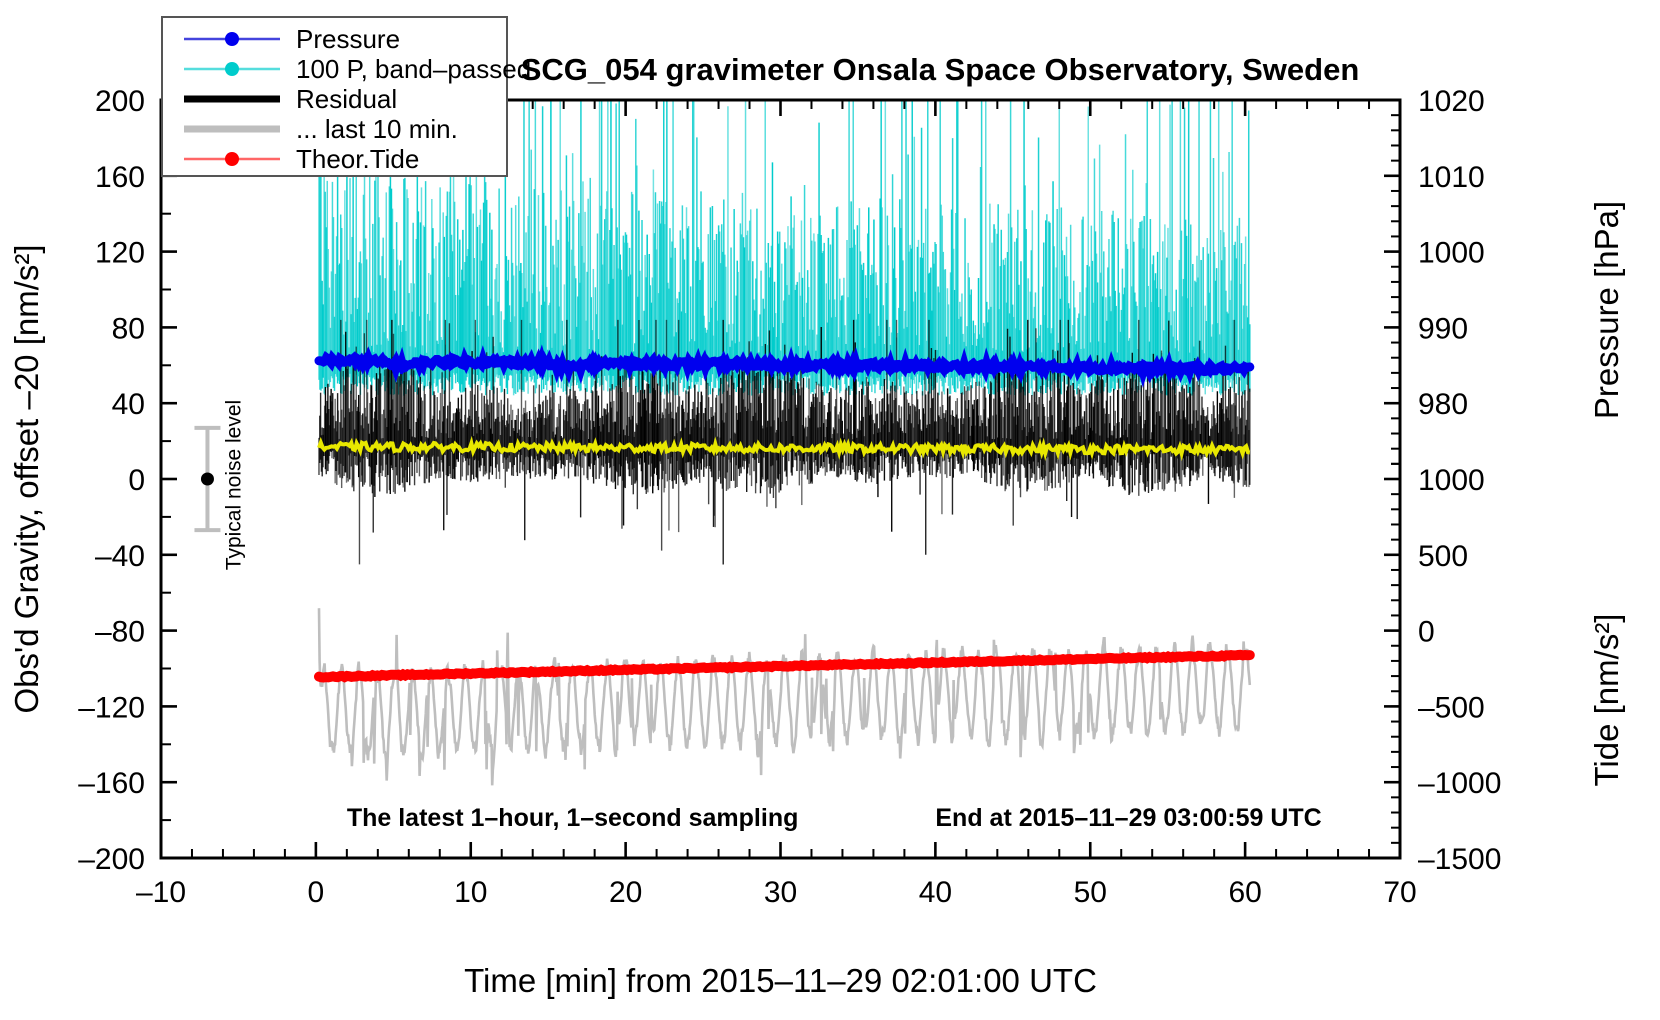 This screenshot has width=1660, height=1020. I want to click on bottom-axis-tick-label: 60, so click(1244, 892).